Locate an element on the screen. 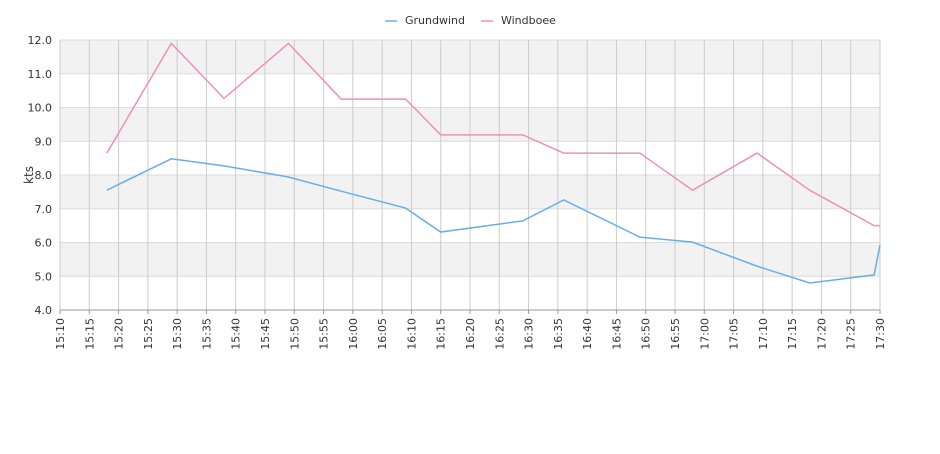 Image resolution: width=940 pixels, height=454 pixels. y-tick-label: 5.0 is located at coordinates (44, 276).